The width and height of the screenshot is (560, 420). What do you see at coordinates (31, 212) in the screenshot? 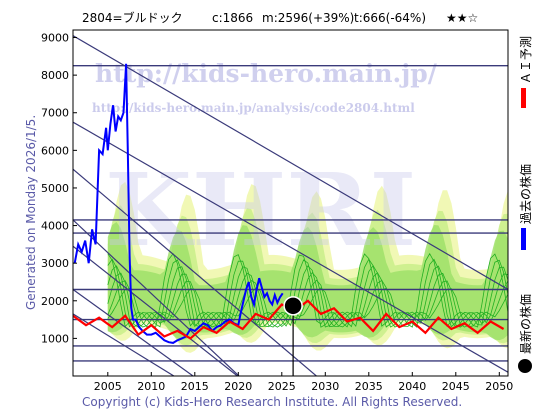
I see `generated-date-label: Generated on Monday 2026/1/5.` at bounding box center [31, 212].